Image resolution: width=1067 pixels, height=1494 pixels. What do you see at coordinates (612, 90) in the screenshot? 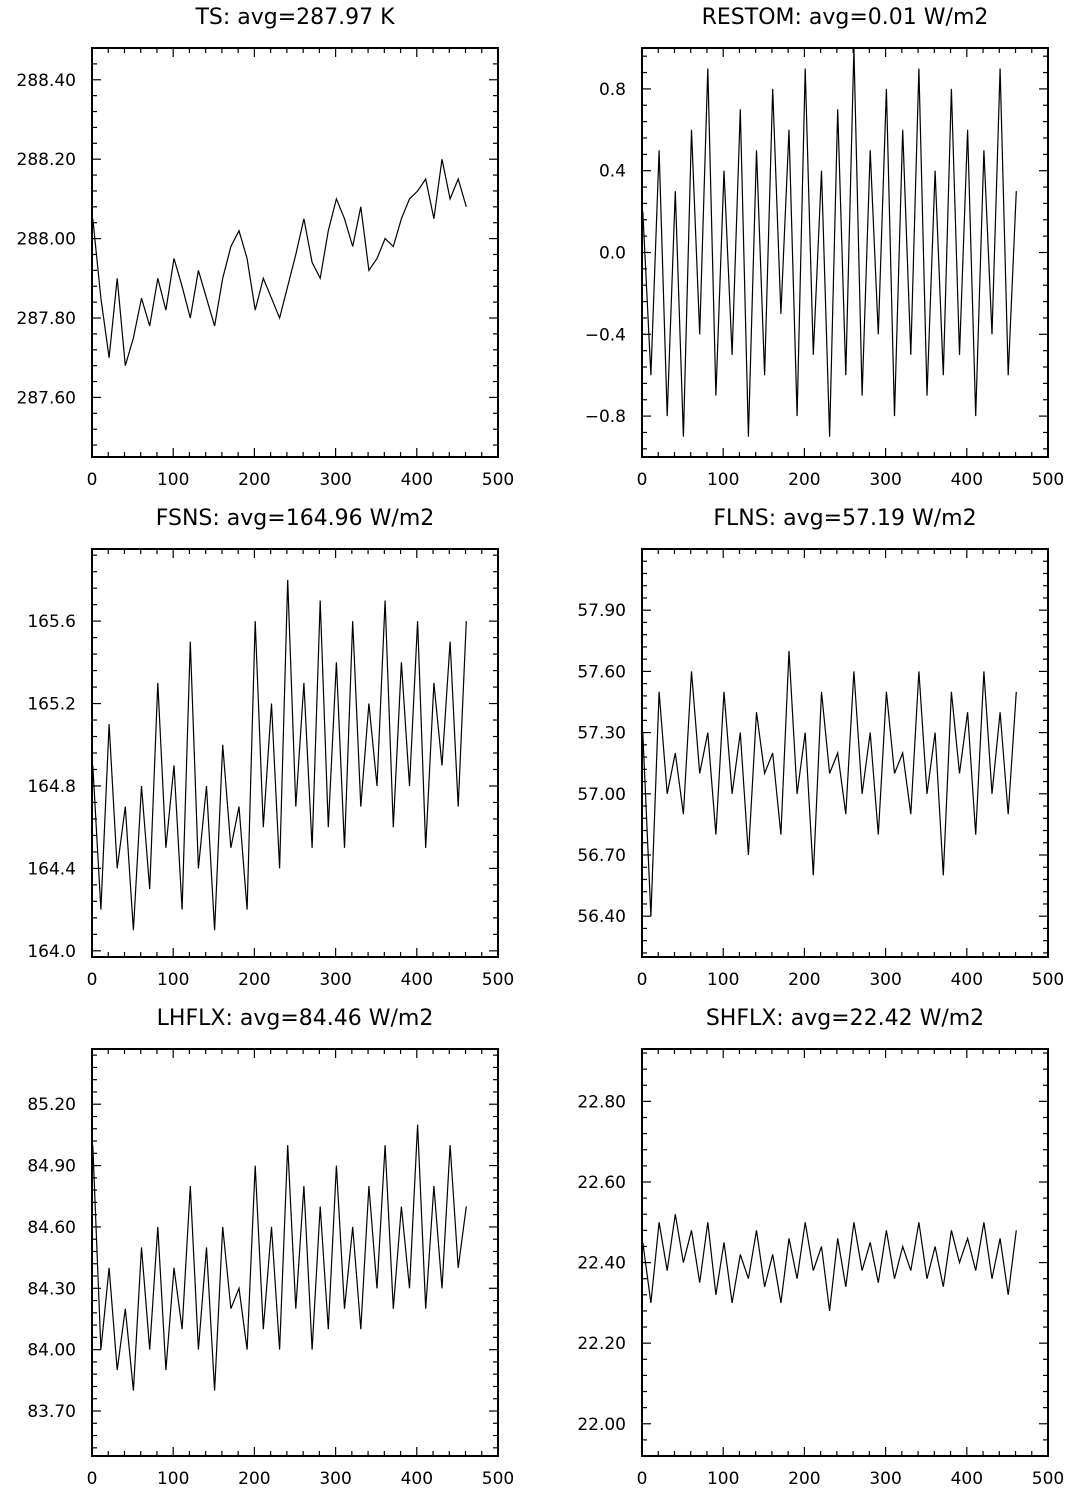
I see `y-tick-label: 0.8` at bounding box center [612, 90].